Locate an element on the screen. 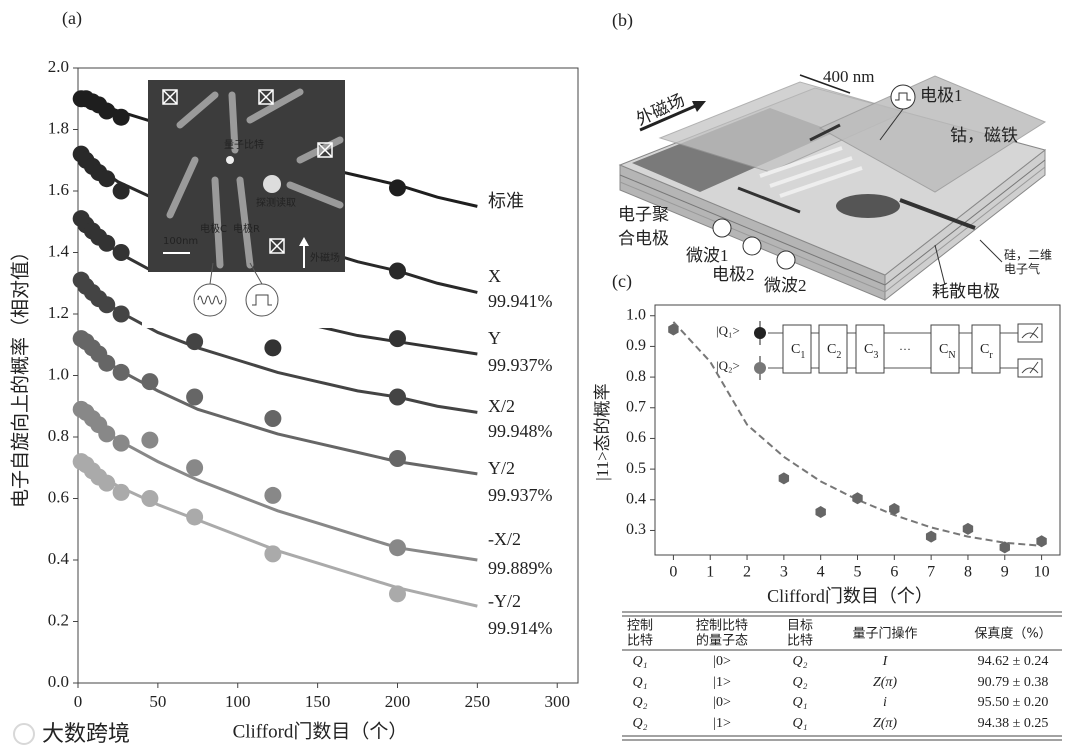  x-tick-label: 0 is located at coordinates (673, 572).